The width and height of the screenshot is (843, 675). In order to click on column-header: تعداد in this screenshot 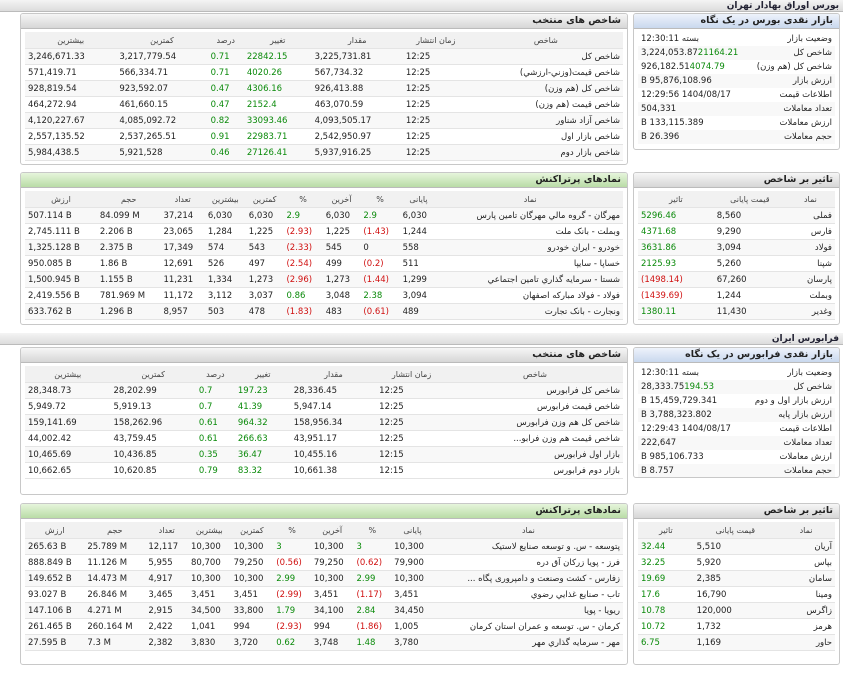, I will do `click(182, 199)`.